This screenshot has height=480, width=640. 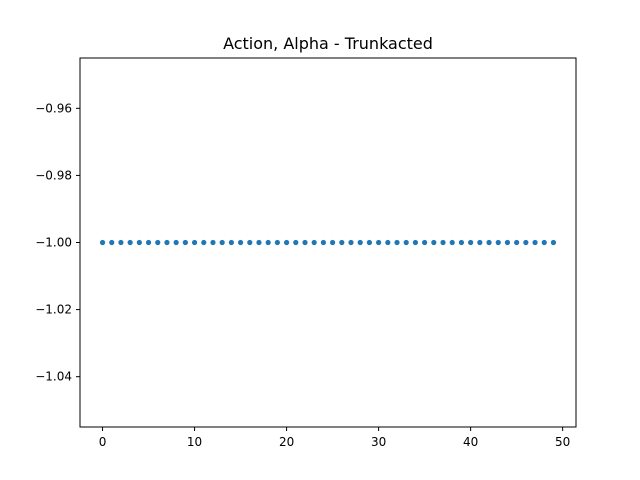 I want to click on y-tick-label: −1.04, so click(x=53, y=377).